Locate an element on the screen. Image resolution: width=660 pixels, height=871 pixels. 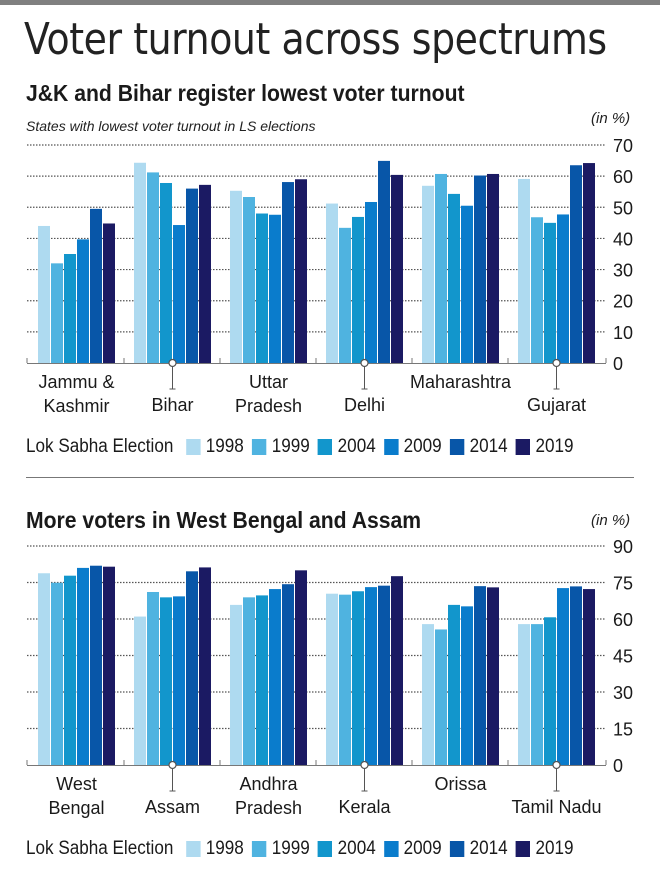
legend-title: Lok Sabha Election is located at coordinates (100, 446).